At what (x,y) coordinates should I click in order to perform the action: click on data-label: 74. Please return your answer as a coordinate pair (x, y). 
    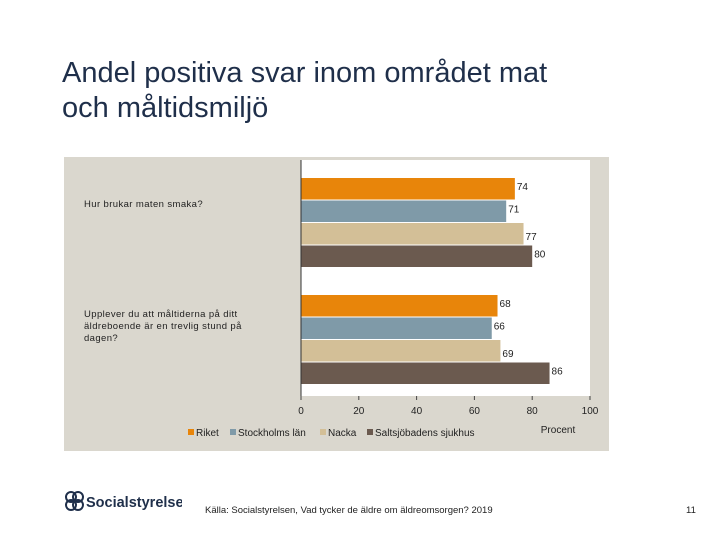
    Looking at the image, I should click on (523, 187).